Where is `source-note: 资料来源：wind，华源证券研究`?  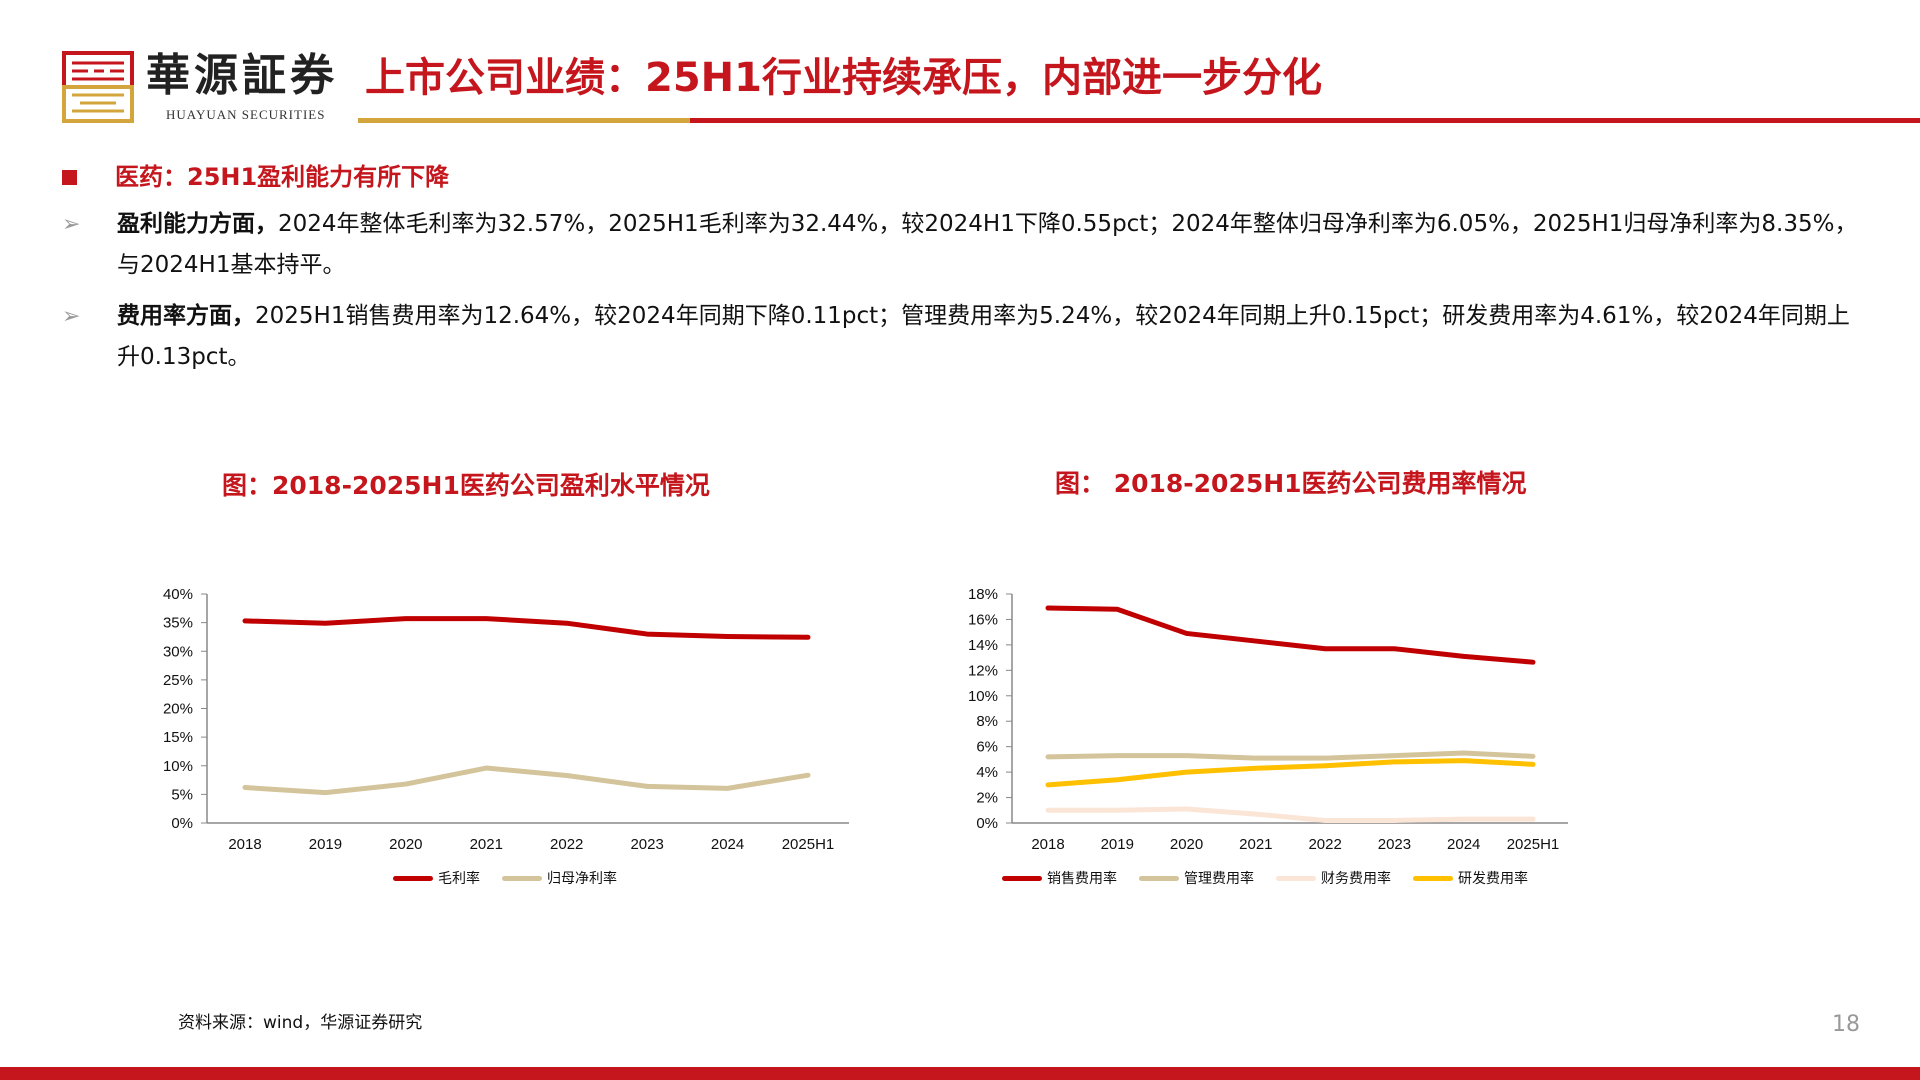 source-note: 资料来源：wind，华源证券研究 is located at coordinates (300, 1023).